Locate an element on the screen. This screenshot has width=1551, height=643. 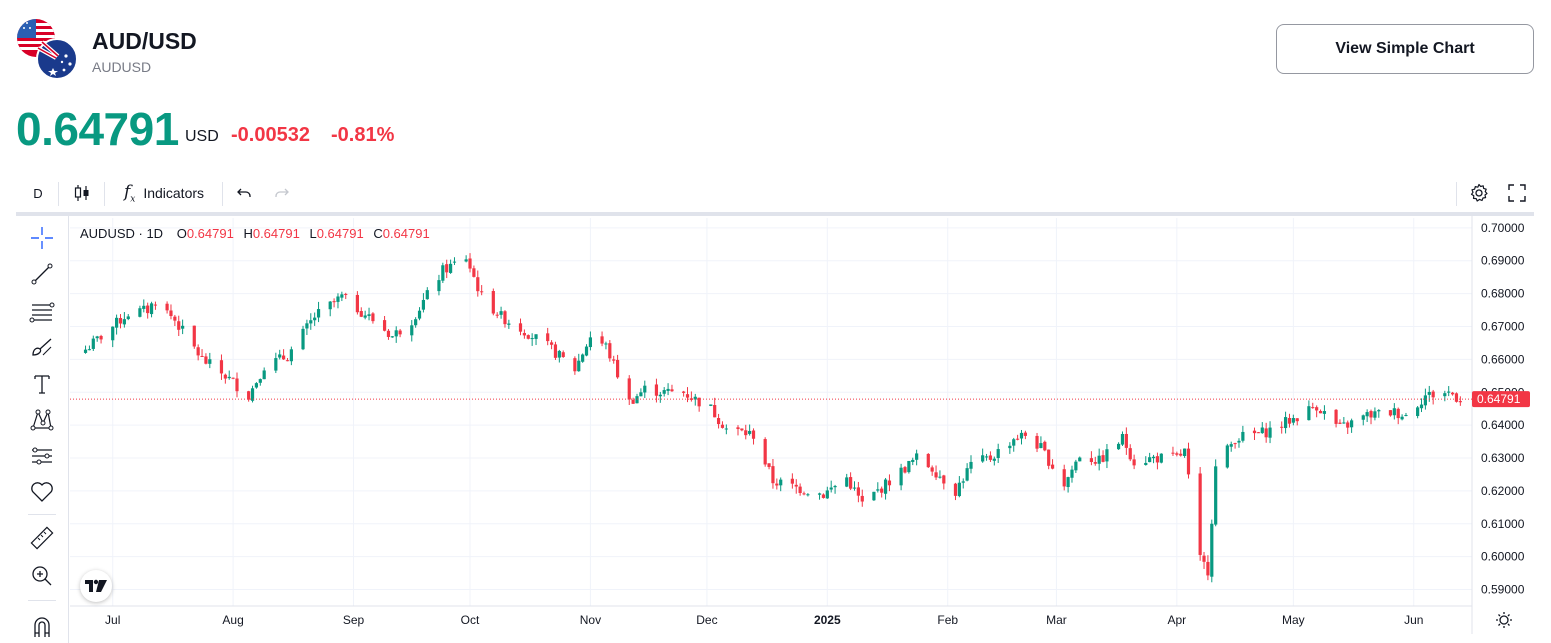
fullscreen-button is located at coordinates (1517, 193).